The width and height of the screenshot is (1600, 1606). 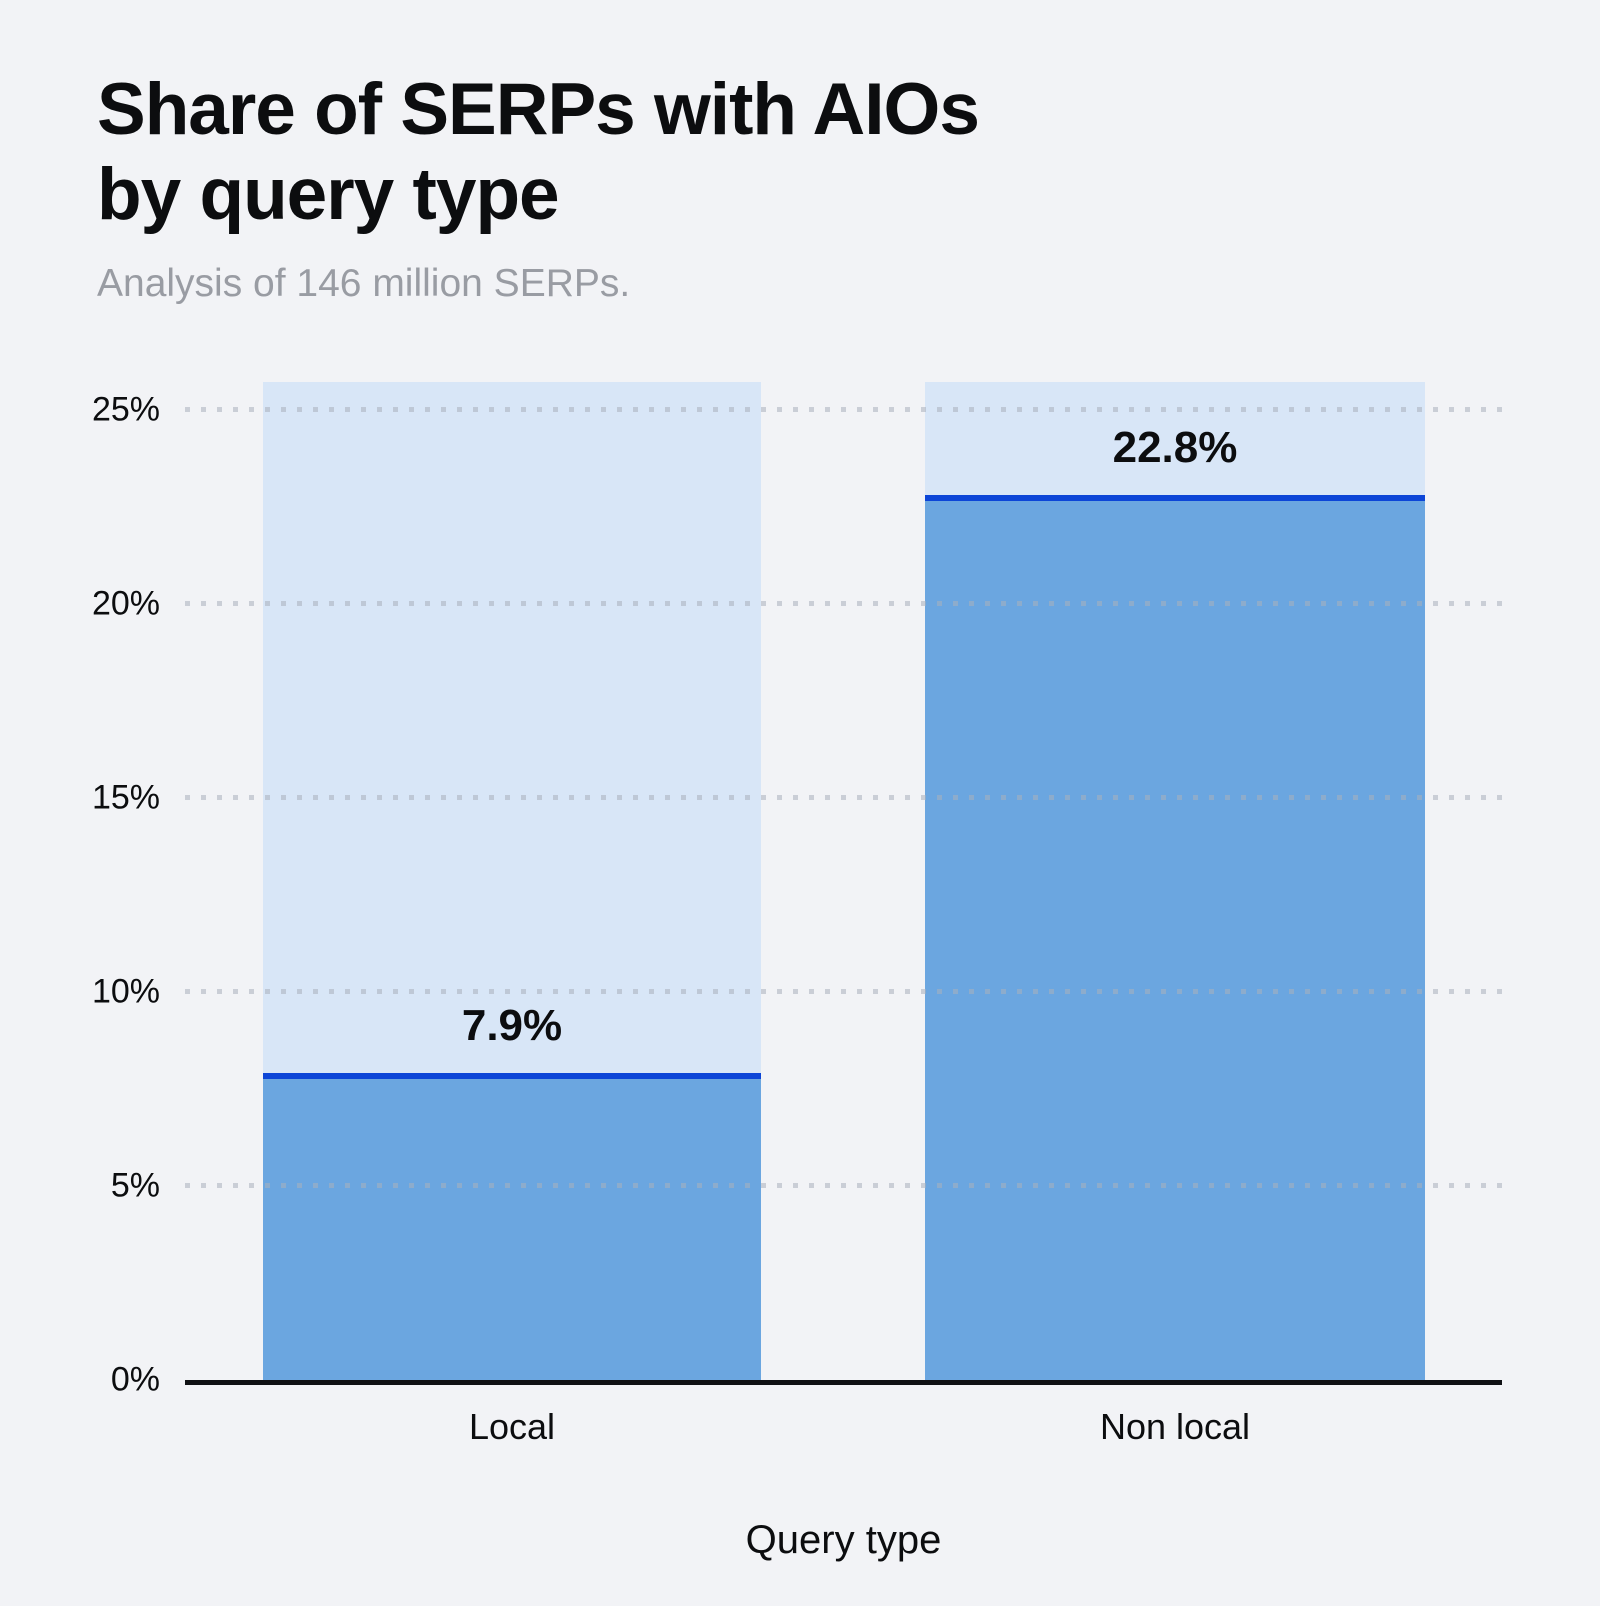 I want to click on y-axis-tick-label: 5%, so click(x=135, y=1185).